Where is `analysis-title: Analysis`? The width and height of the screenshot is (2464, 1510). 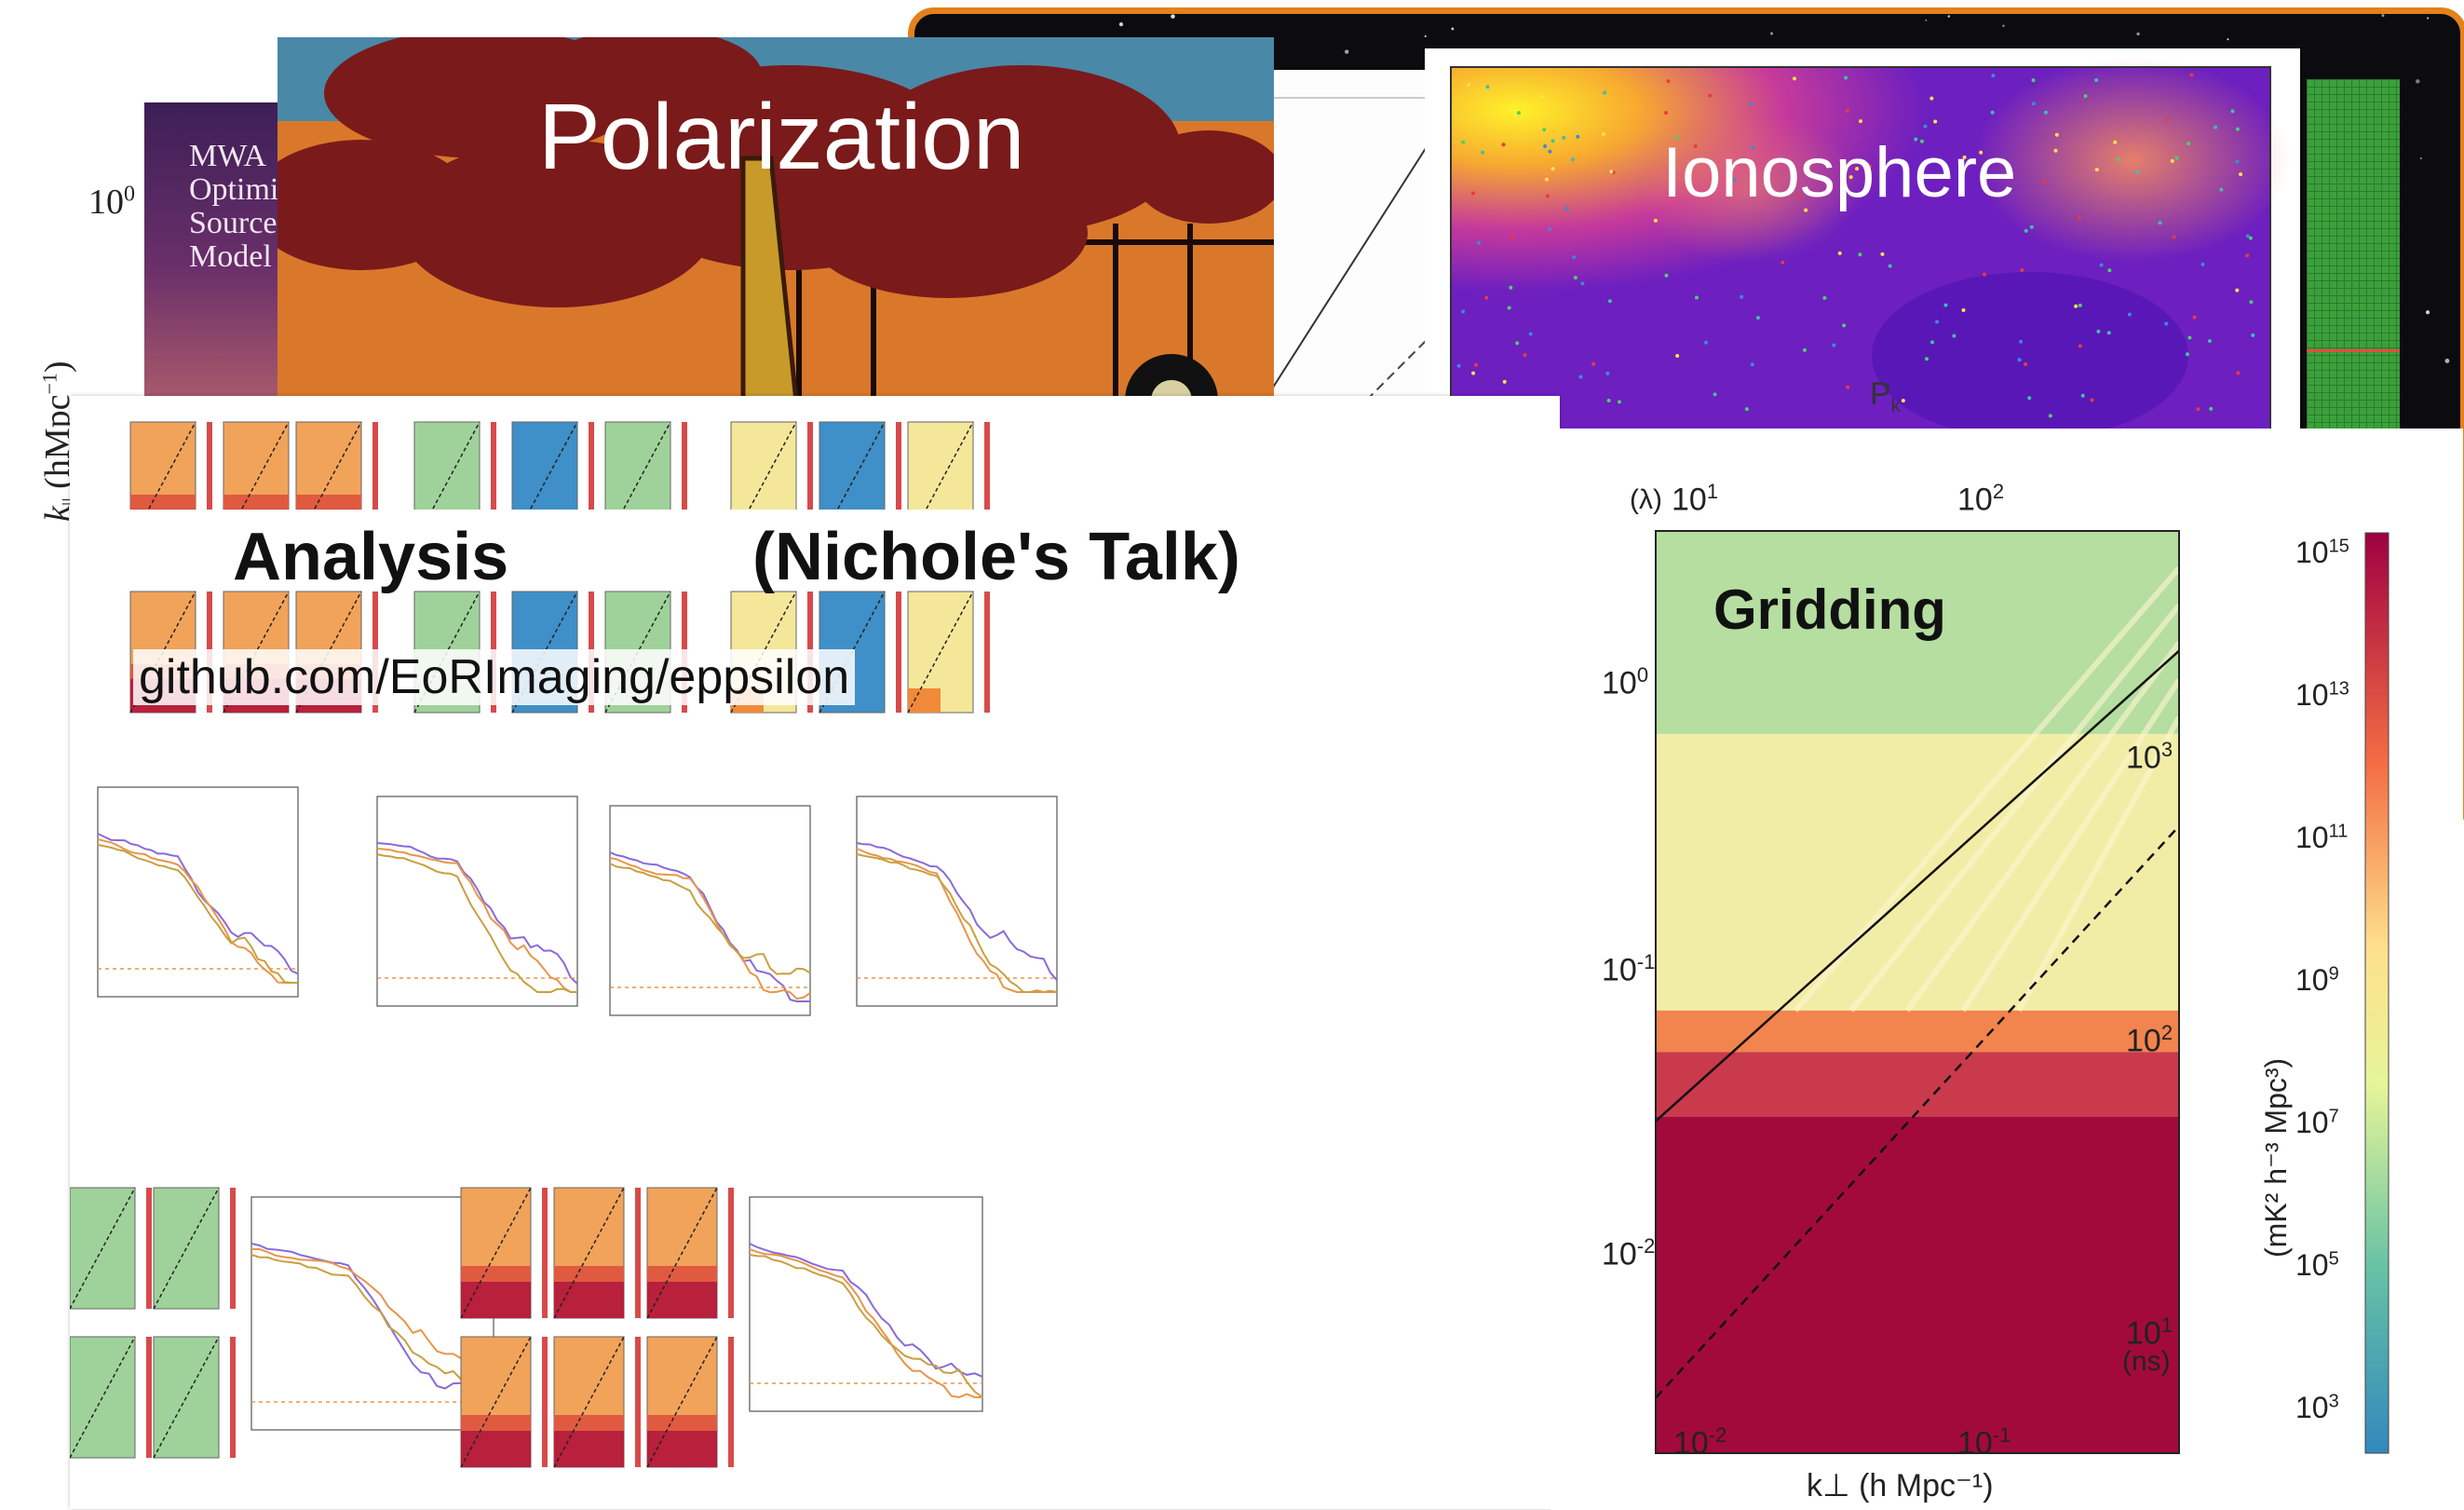
analysis-title: Analysis is located at coordinates (371, 557).